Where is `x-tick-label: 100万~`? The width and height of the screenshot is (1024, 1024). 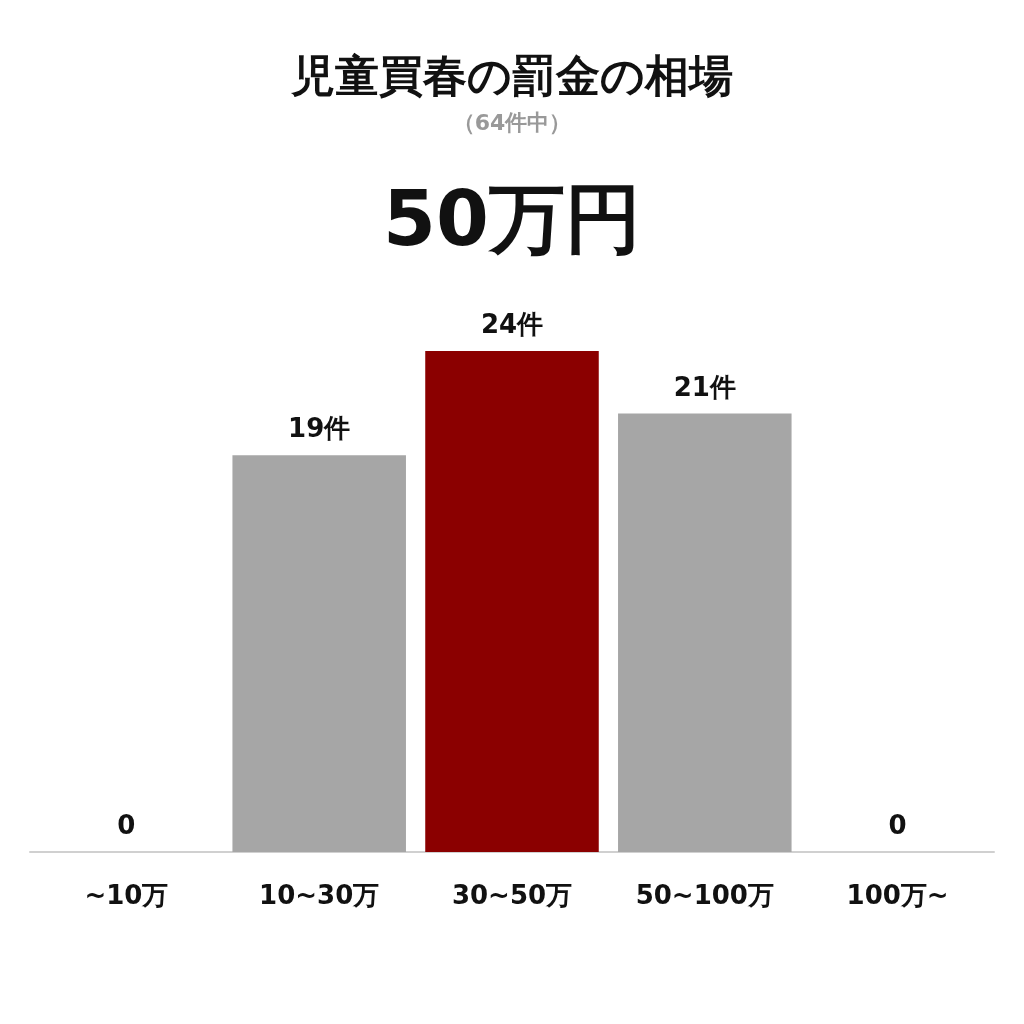
x-tick-label: 100万~ is located at coordinates (897, 895).